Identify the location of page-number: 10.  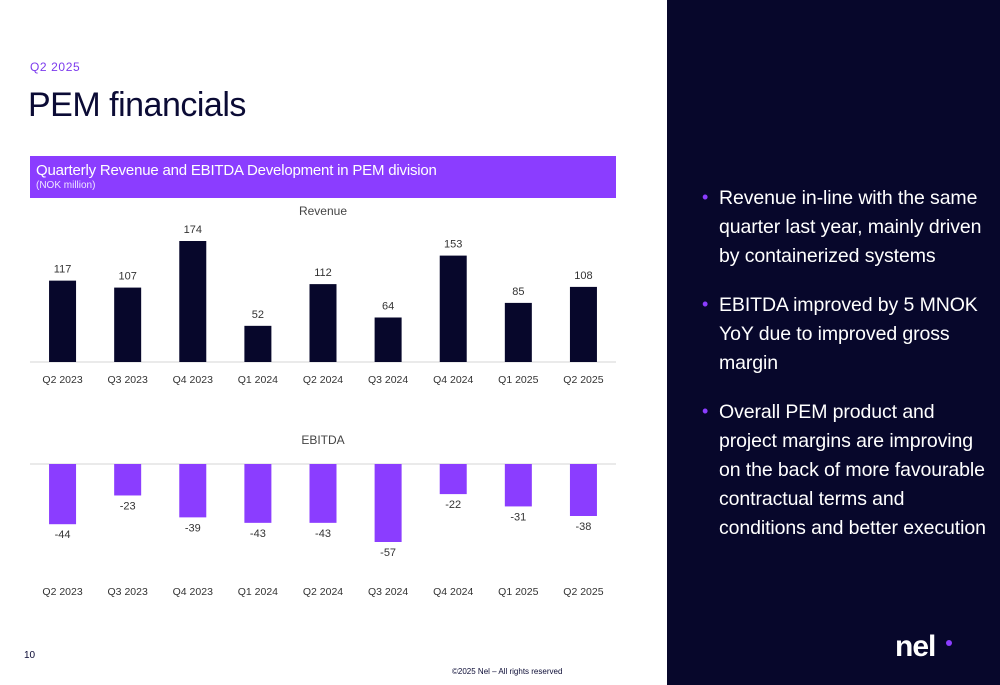
(30, 655).